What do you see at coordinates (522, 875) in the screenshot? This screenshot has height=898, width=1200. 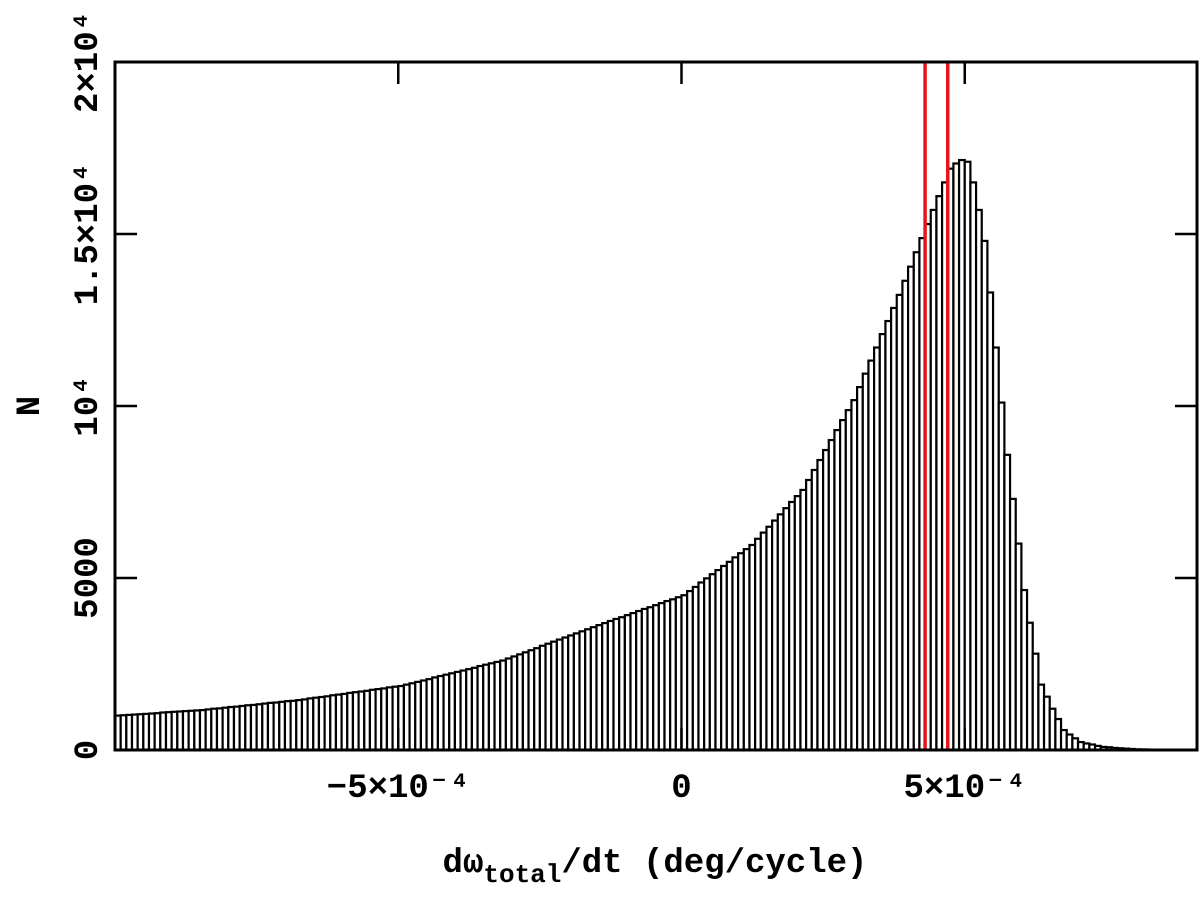 I see `x-label-subscript: total` at bounding box center [522, 875].